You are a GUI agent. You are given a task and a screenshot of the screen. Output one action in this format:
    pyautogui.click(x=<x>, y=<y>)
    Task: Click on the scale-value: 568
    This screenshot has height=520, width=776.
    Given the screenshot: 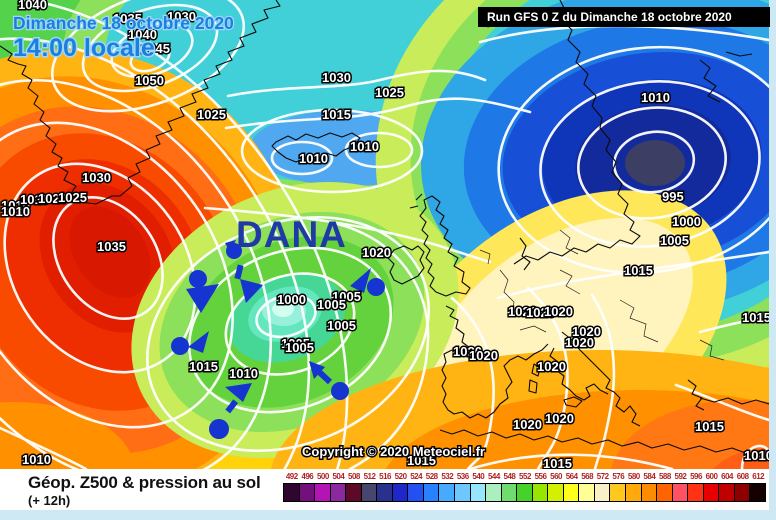 What is the action you would take?
    pyautogui.click(x=587, y=476)
    